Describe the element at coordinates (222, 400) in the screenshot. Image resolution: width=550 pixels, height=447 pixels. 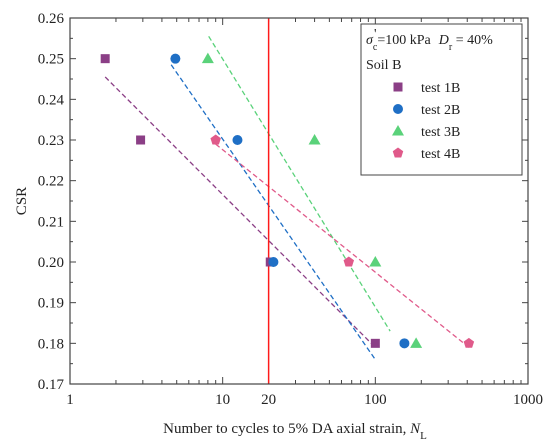
I see `x-tick-label: 10` at that location.